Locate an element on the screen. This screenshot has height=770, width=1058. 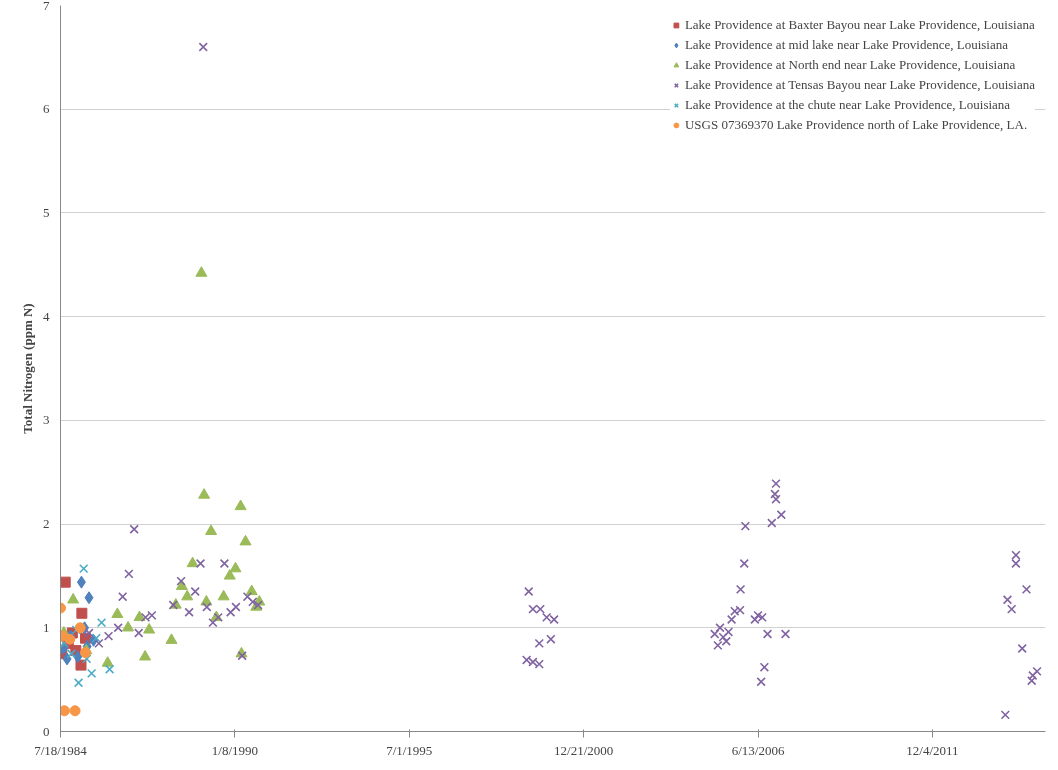
x-tick-label: 6/13/2006 is located at coordinates (758, 750).